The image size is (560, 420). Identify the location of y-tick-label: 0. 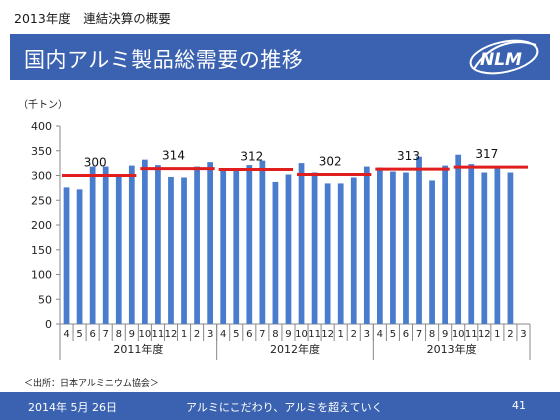
(48, 324).